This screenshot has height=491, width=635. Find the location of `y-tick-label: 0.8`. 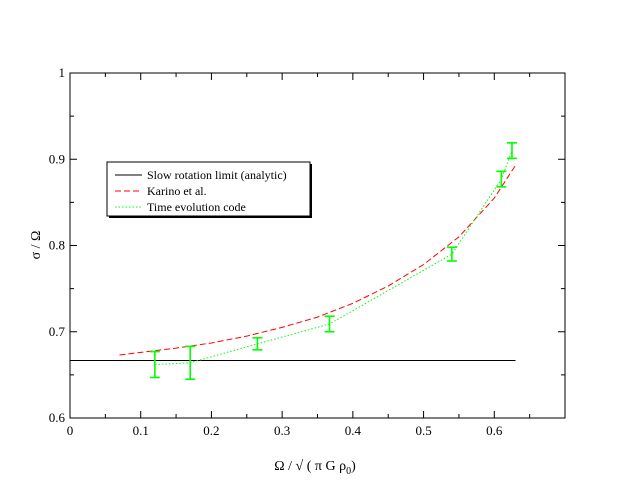

y-tick-label: 0.8 is located at coordinates (57, 245).